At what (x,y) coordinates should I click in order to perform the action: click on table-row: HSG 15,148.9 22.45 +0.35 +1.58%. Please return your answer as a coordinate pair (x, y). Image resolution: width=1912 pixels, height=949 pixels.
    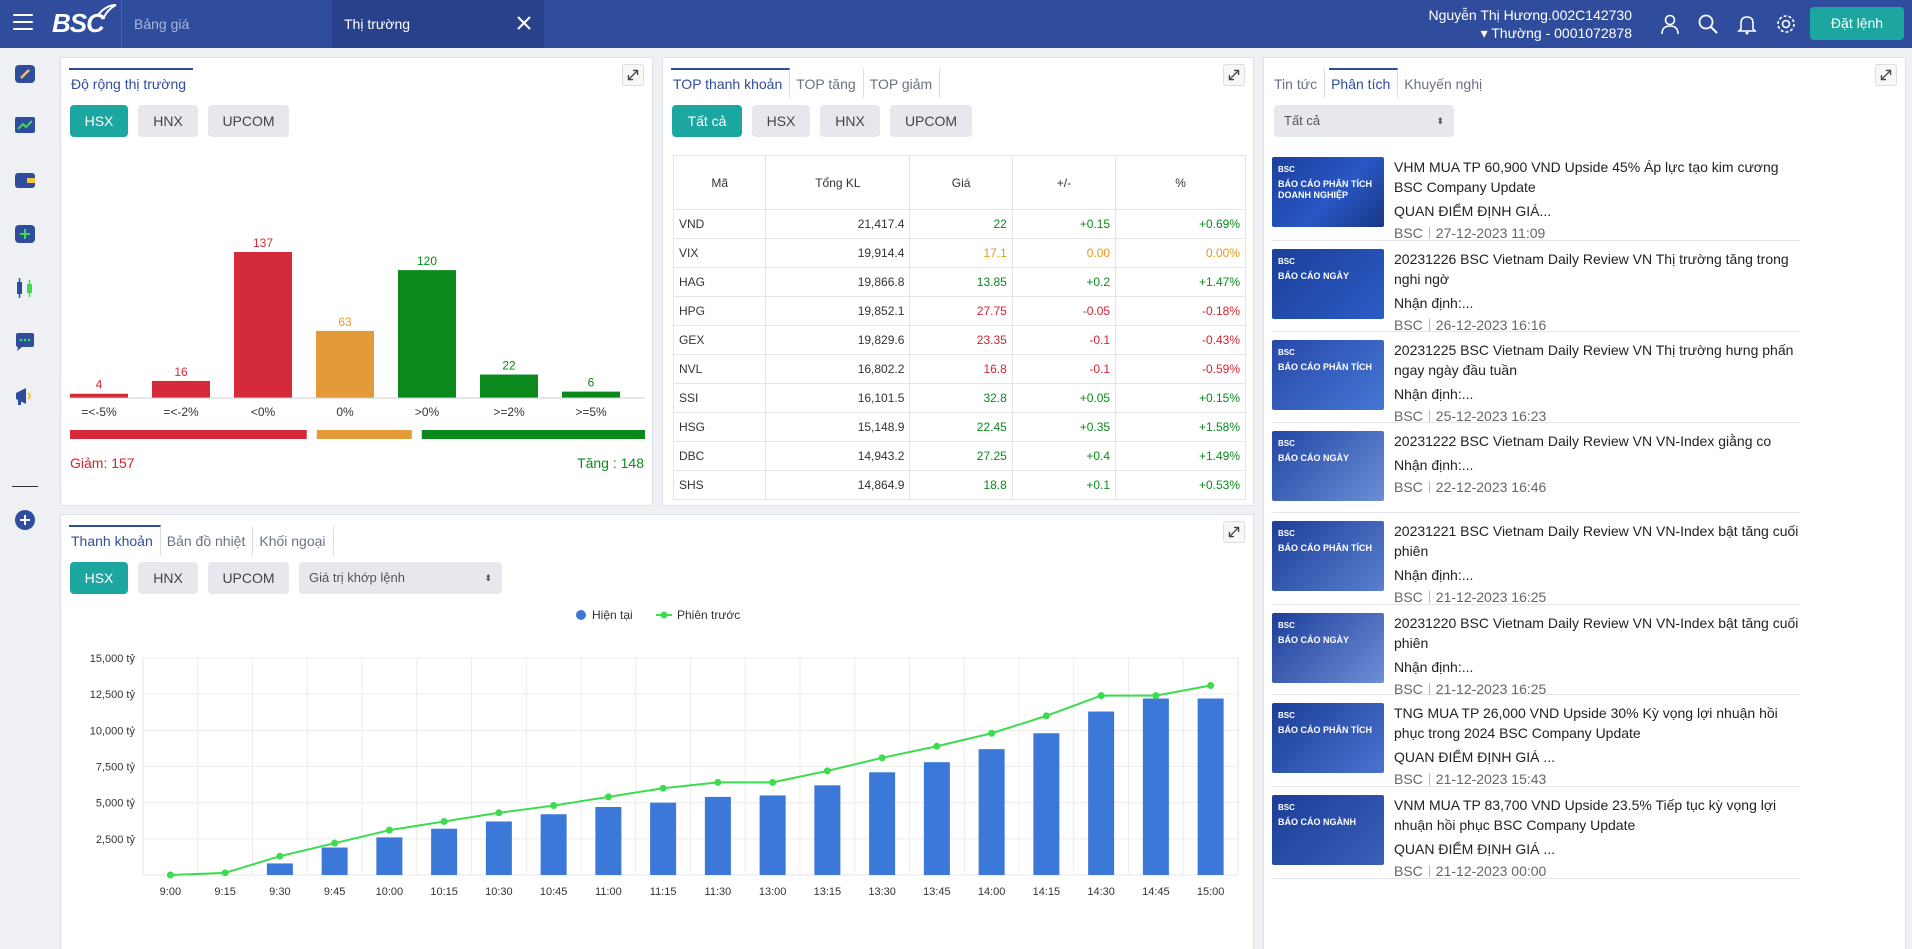
    Looking at the image, I should click on (959, 427).